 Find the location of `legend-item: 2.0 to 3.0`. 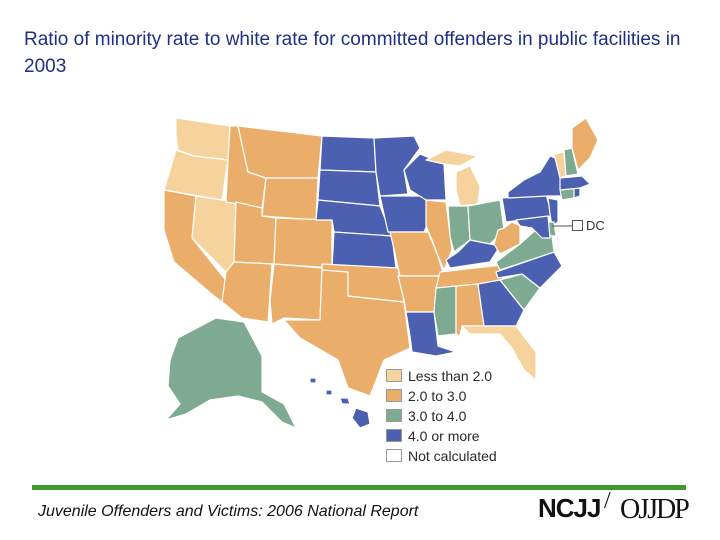

legend-item: 2.0 to 3.0 is located at coordinates (441, 395).